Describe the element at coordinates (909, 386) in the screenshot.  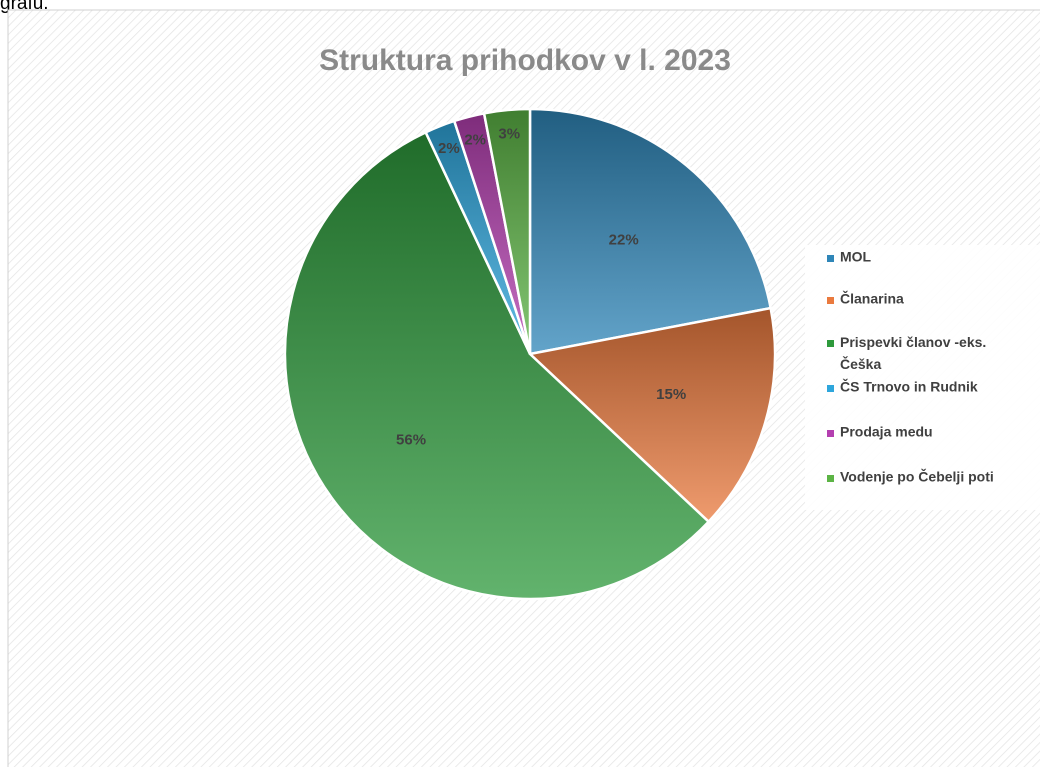
I see `legend-label: ČS Trnovo in Rudnik` at that location.